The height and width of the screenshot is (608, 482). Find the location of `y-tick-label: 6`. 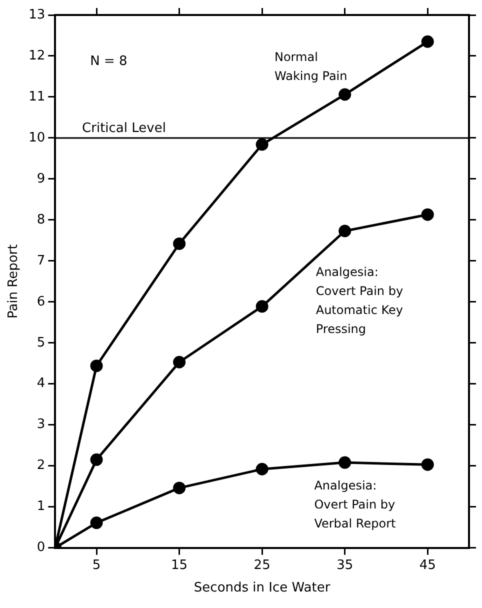

y-tick-label: 6 is located at coordinates (41, 302).